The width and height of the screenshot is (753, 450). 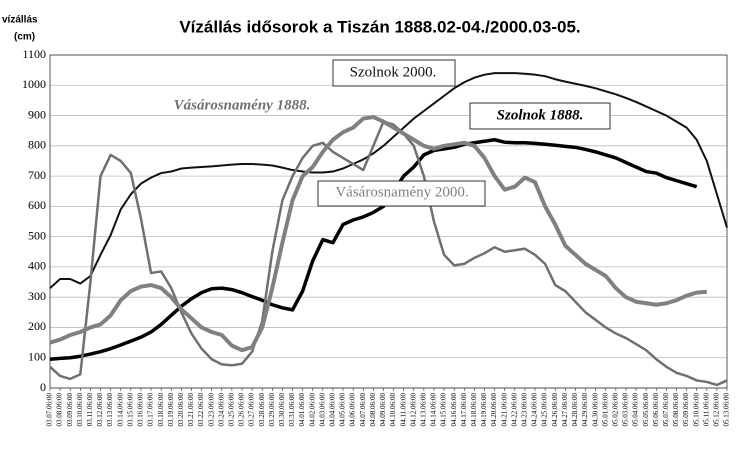 I want to click on x-tick-label: 04.24.06:00, so click(x=535, y=410).